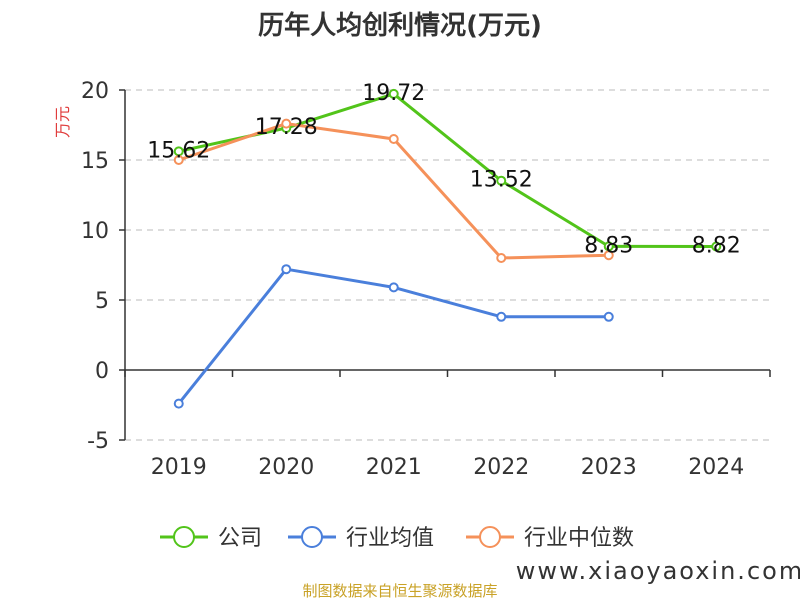 The width and height of the screenshot is (800, 600). I want to click on legend-label-2: 行业中位数, so click(579, 538).